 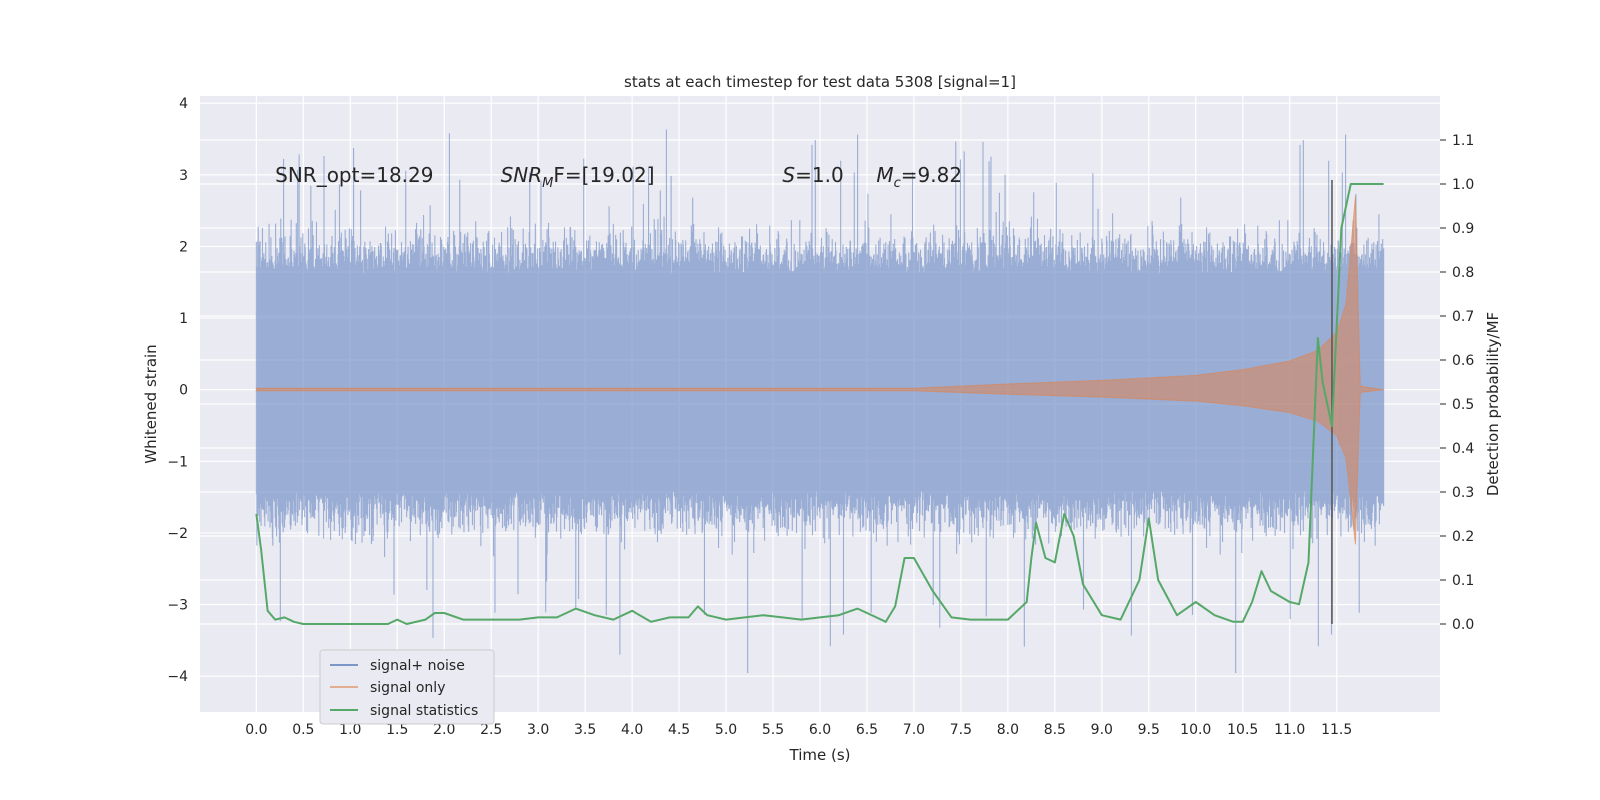 What do you see at coordinates (1242, 730) in the screenshot?
I see `x-tick-label: 10.5` at bounding box center [1242, 730].